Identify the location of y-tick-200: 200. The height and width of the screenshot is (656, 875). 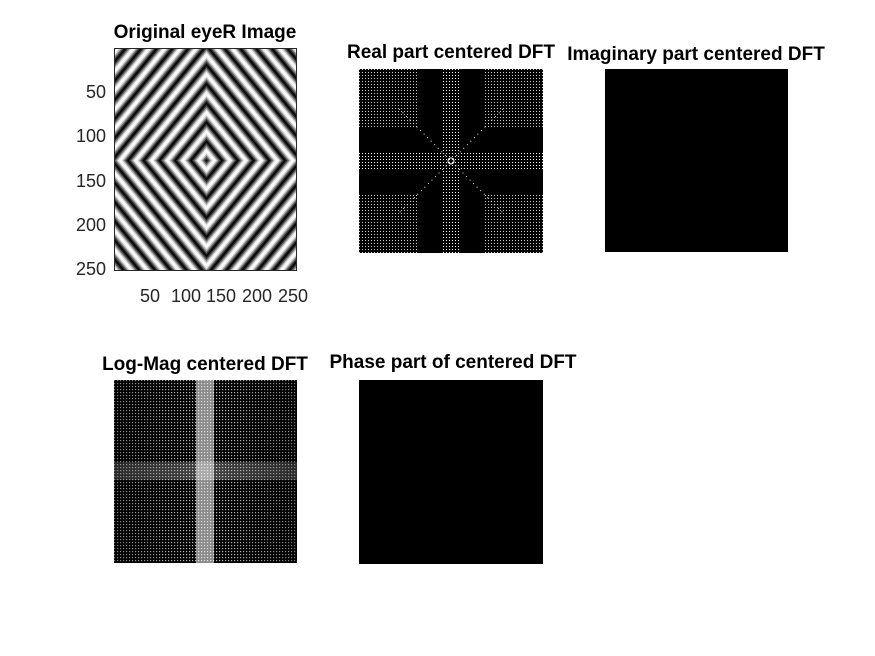
(90, 225).